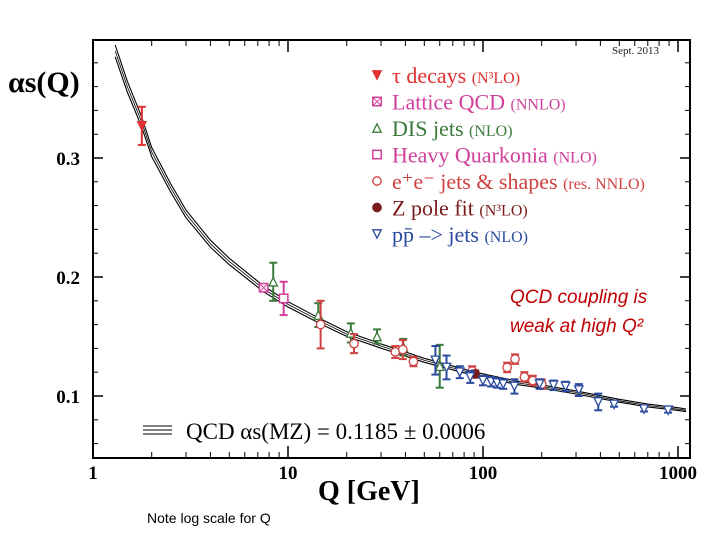  Describe the element at coordinates (577, 326) in the screenshot. I see `annotation-line-2: weak at high Q²` at that location.